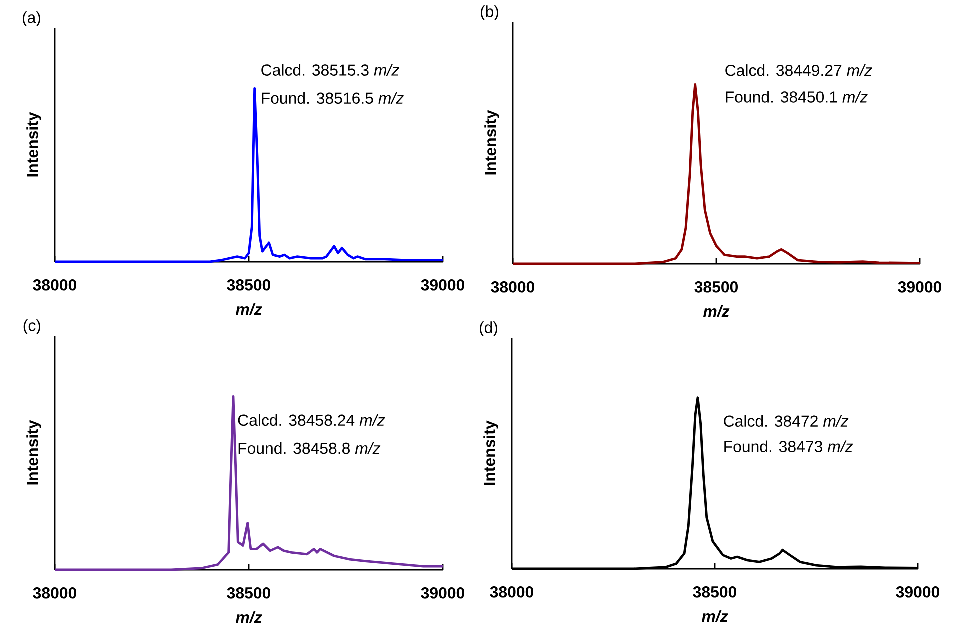 The width and height of the screenshot is (953, 637). What do you see at coordinates (31, 19) in the screenshot?
I see `chart-title: (a)` at bounding box center [31, 19].